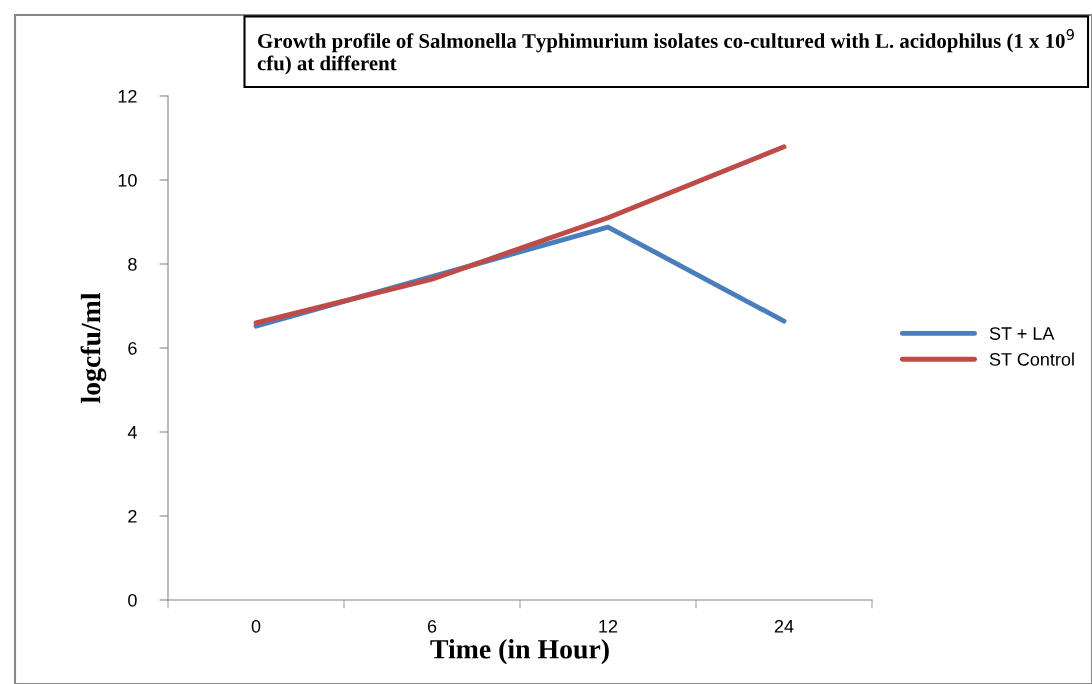 The width and height of the screenshot is (1092, 684). I want to click on legend-label: ST Control, so click(1031, 359).